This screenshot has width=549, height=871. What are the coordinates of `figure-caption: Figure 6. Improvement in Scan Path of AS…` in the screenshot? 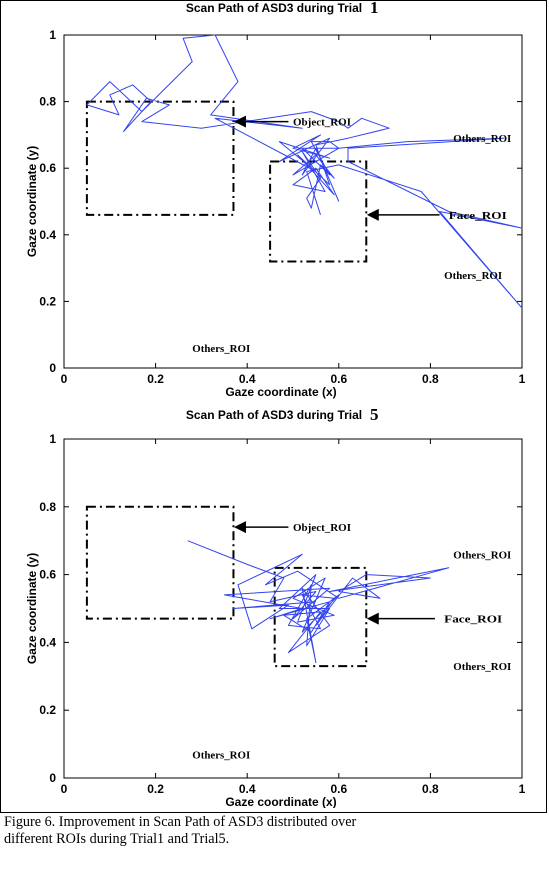 It's located at (276, 831).